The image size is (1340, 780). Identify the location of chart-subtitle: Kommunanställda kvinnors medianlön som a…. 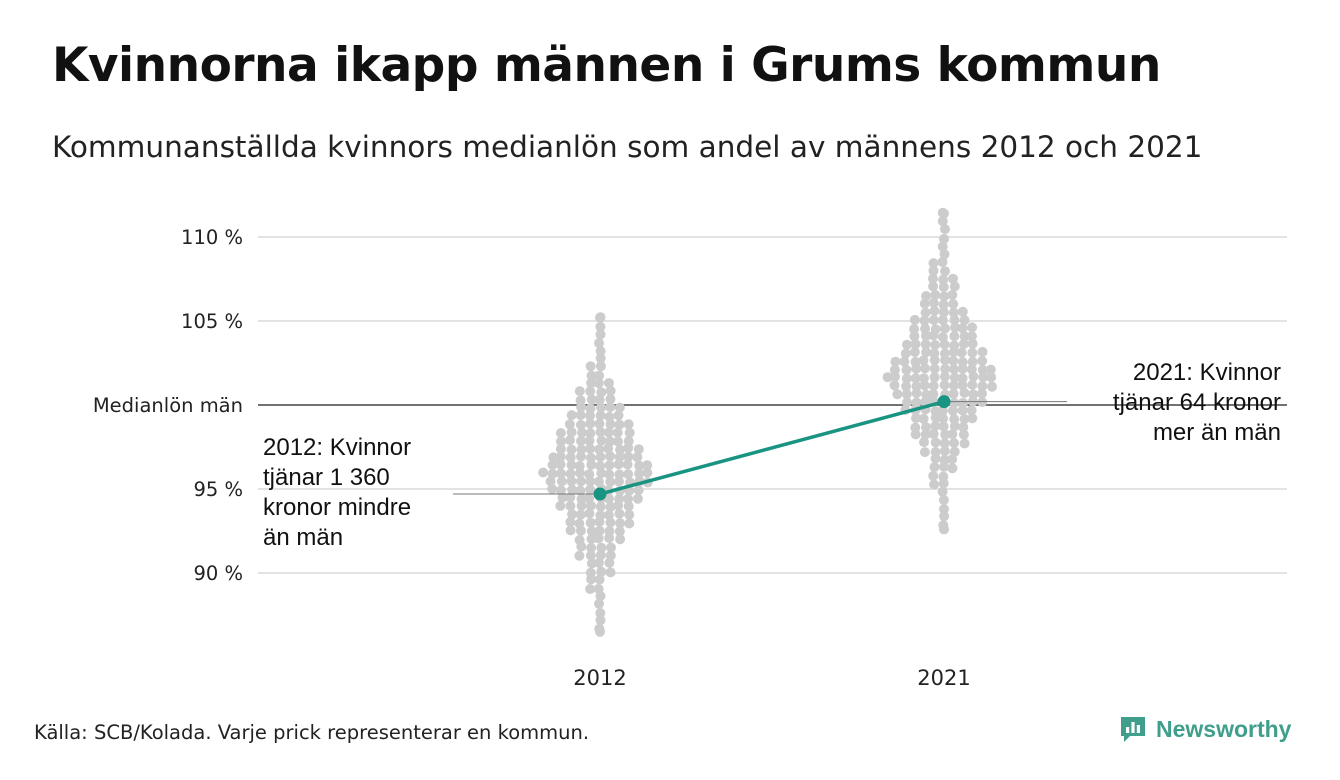
(627, 147).